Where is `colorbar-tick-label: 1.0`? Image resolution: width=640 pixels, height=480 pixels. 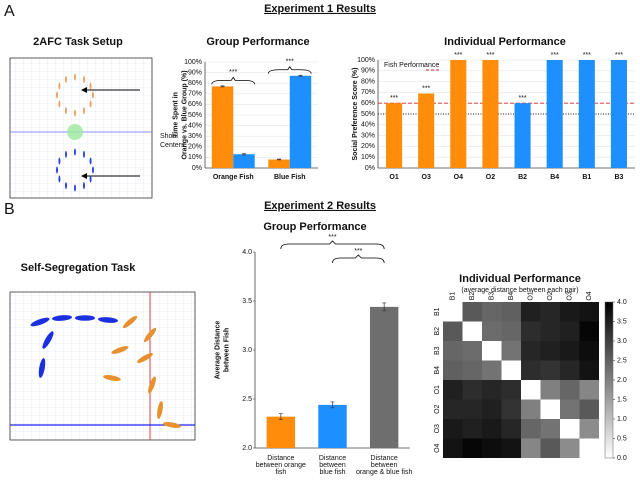 colorbar-tick-label: 1.0 is located at coordinates (622, 419).